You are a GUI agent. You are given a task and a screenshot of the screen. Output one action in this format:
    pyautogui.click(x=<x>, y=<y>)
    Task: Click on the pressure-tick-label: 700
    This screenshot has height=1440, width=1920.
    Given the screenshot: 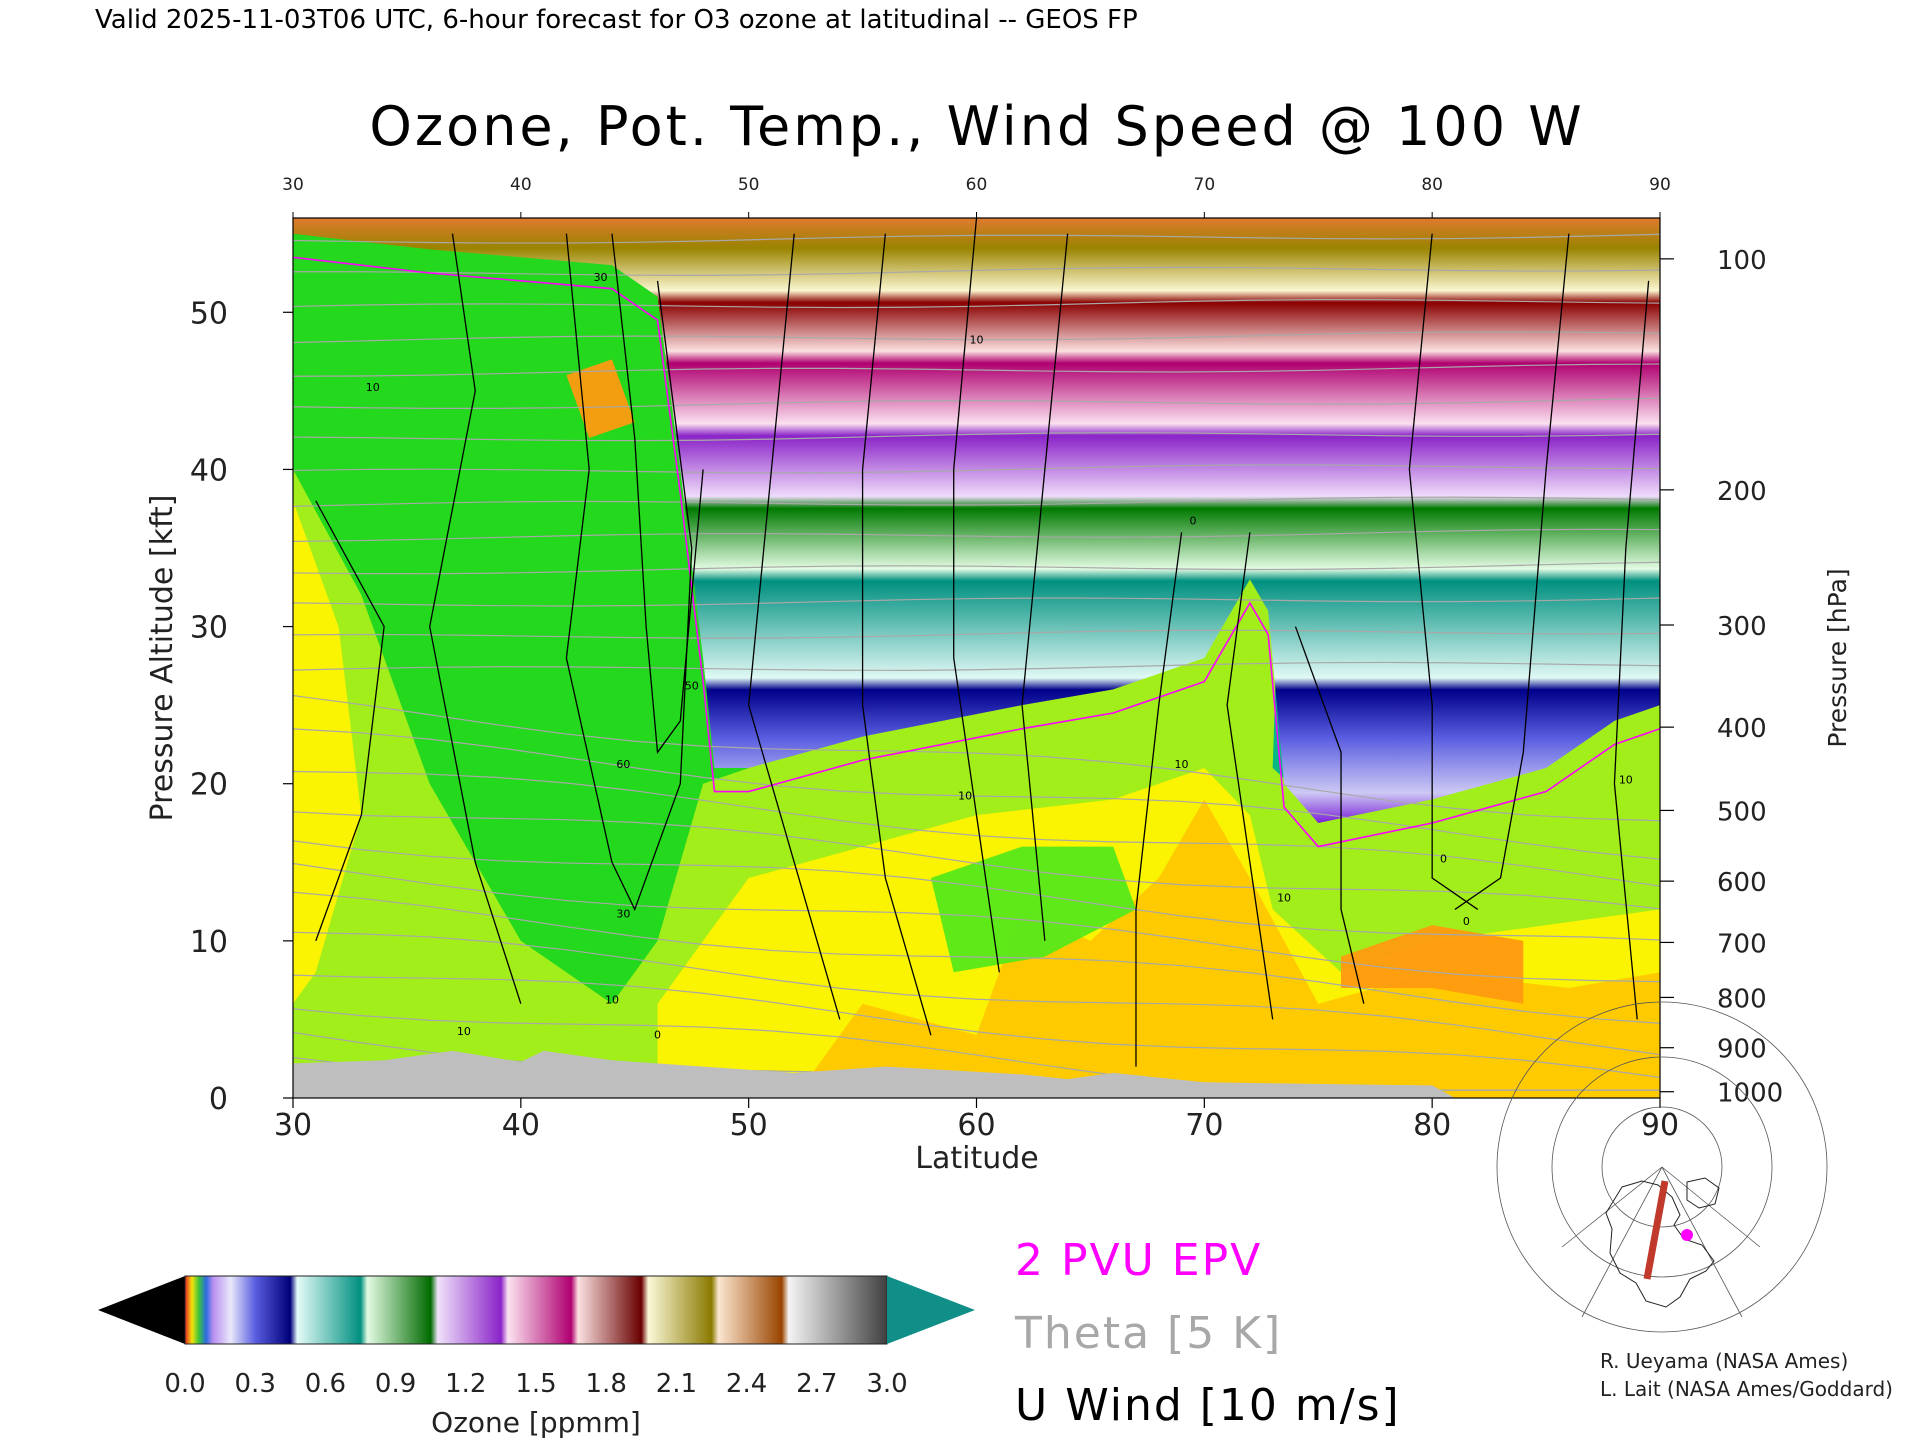 What is the action you would take?
    pyautogui.click(x=1742, y=944)
    